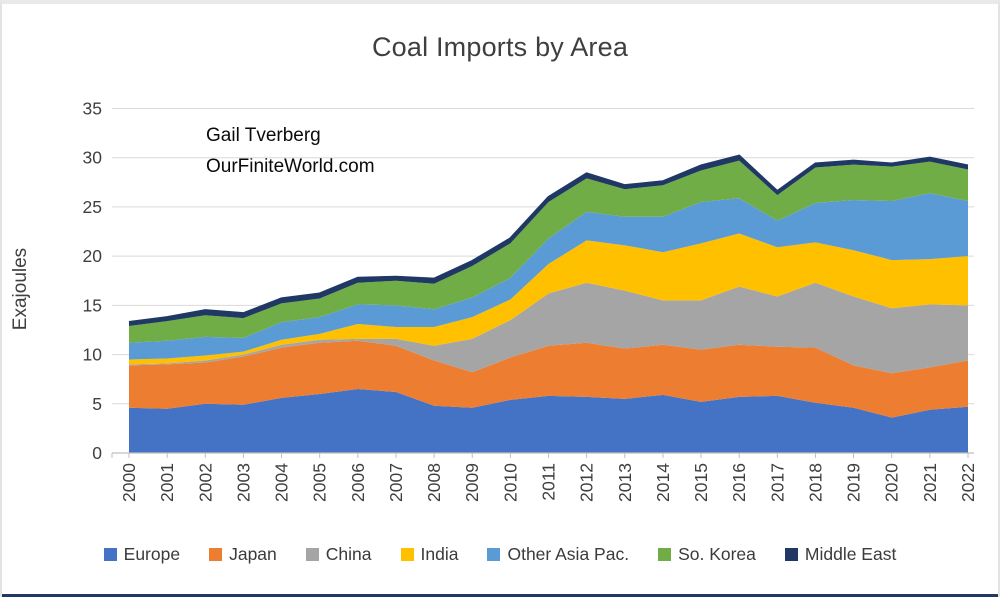 The height and width of the screenshot is (597, 1000). Describe the element at coordinates (500, 595) in the screenshot. I see `bottom-border-line` at that location.